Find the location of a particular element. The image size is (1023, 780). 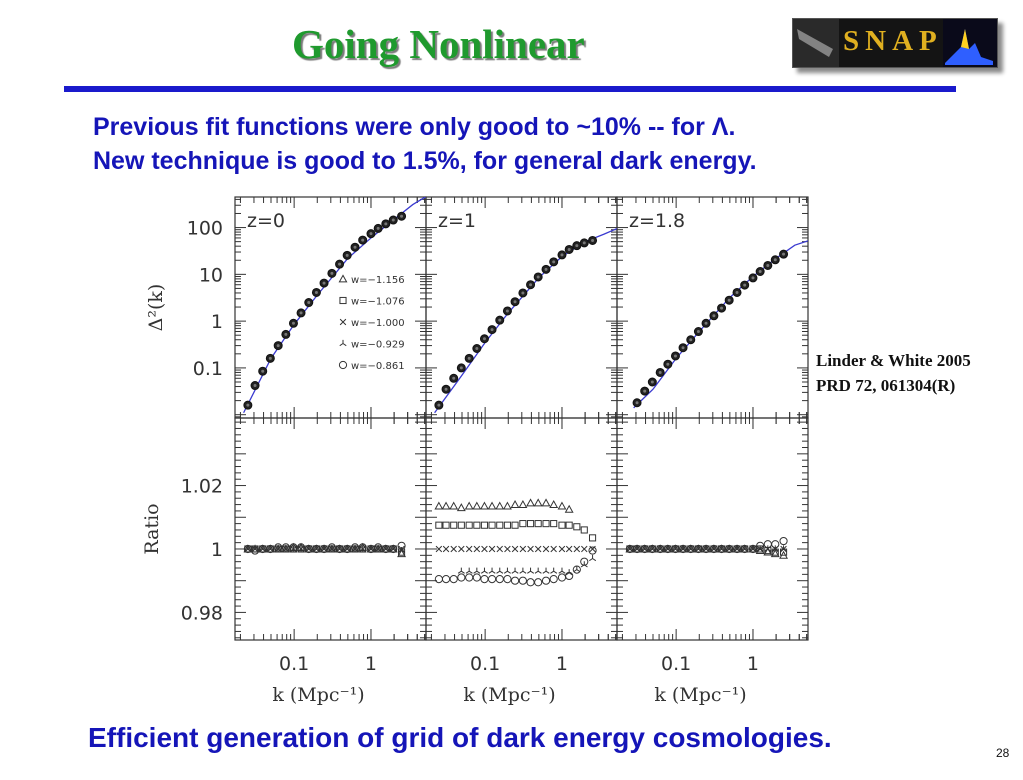

y-tick-label-bottom: 1 is located at coordinates (217, 550).